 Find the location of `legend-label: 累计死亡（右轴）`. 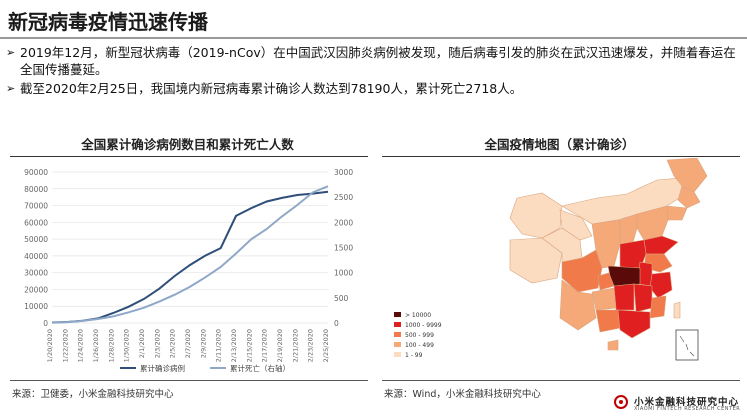

legend-label: 累计死亡（右轴） is located at coordinates (260, 368).